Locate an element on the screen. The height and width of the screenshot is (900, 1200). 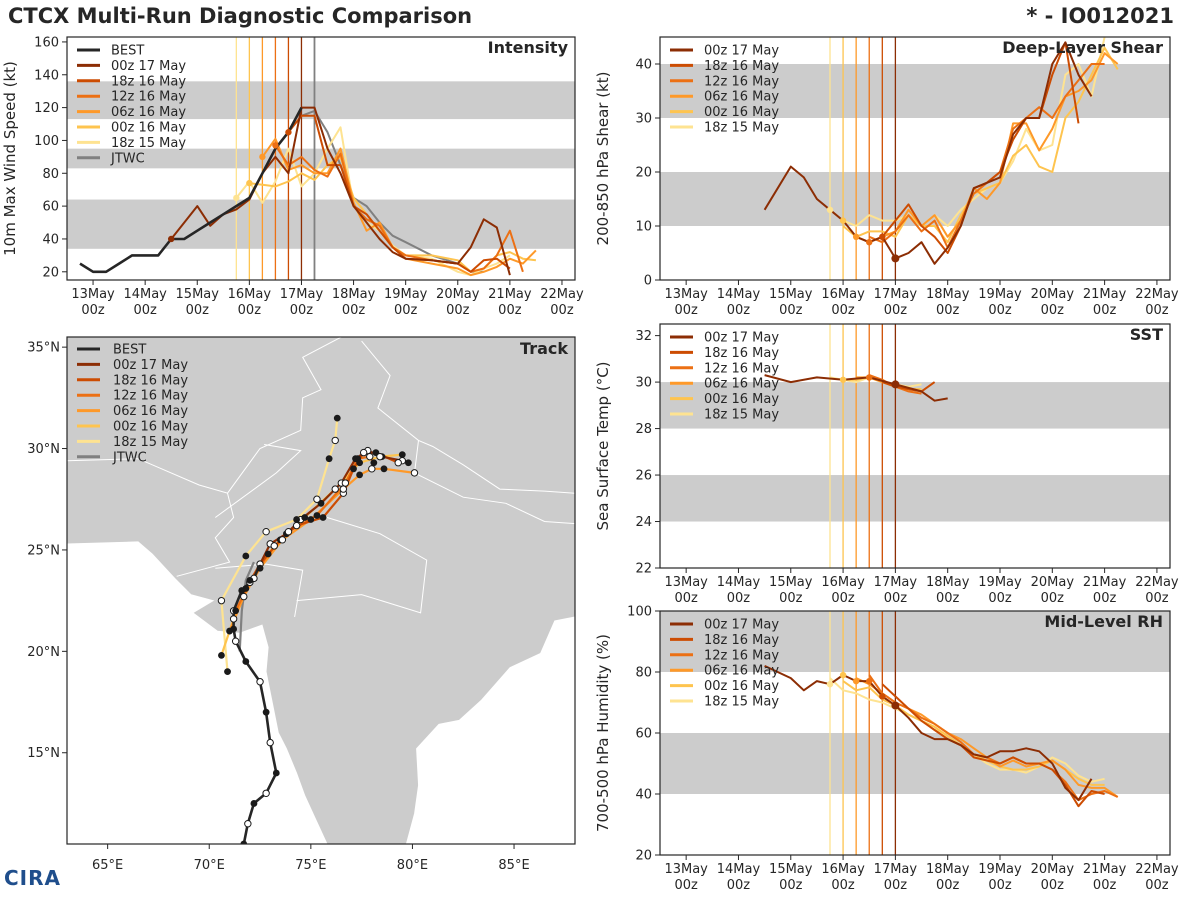
sst-xtick-label: 18May is located at coordinates (948, 582).